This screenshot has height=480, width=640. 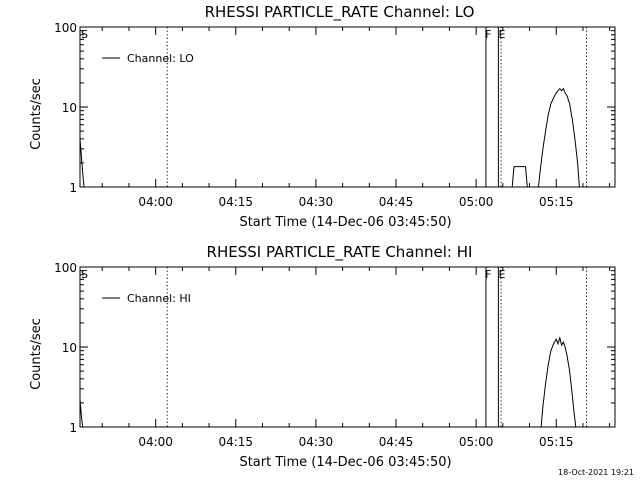 What do you see at coordinates (596, 472) in the screenshot?
I see `plot-timestamp: 18-Oct-2021 19:21` at bounding box center [596, 472].